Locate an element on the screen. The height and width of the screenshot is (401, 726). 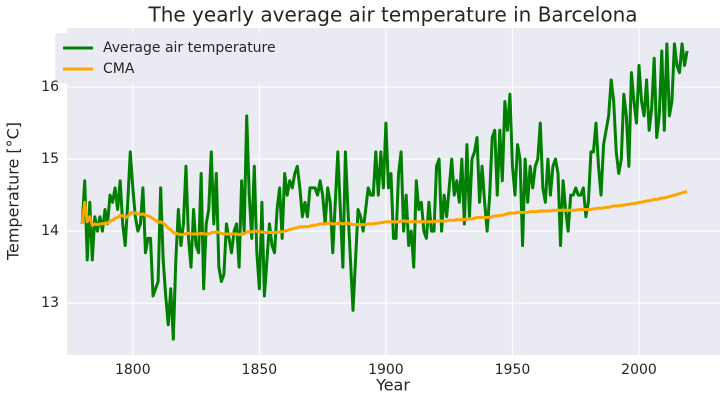
x-tick-label: 1800 is located at coordinates (133, 370).